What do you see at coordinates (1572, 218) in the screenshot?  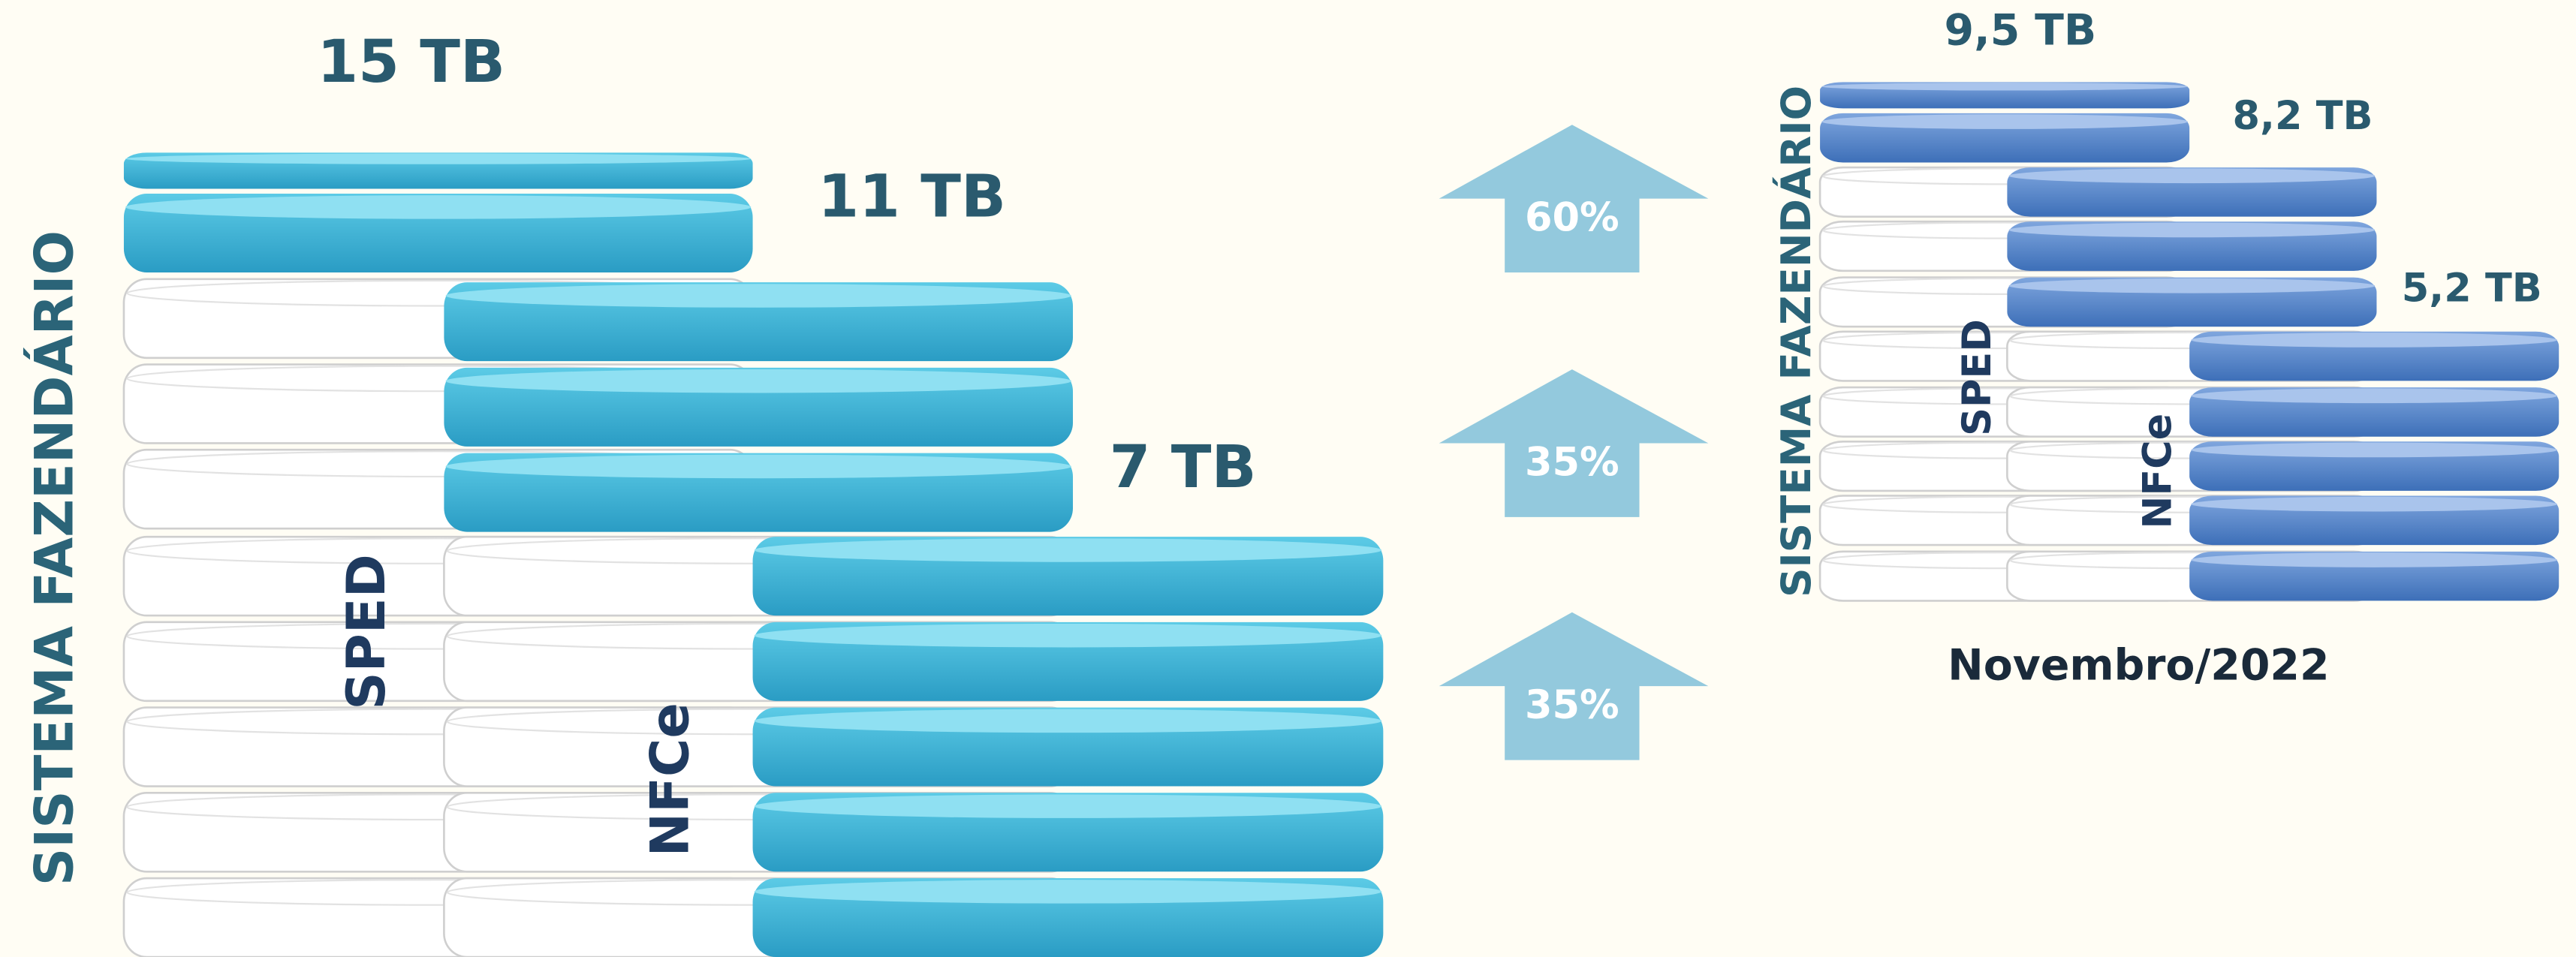 I see `growth-label: 60%` at bounding box center [1572, 218].